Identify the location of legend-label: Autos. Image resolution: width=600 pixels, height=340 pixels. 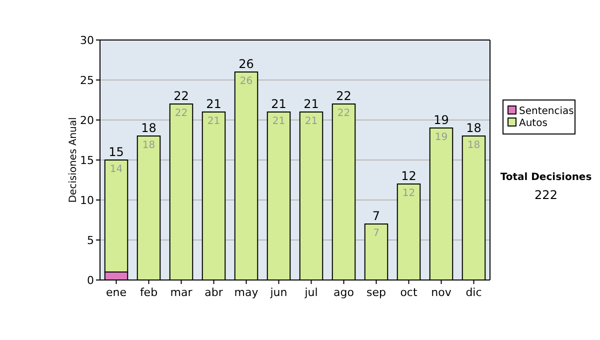
(533, 123).